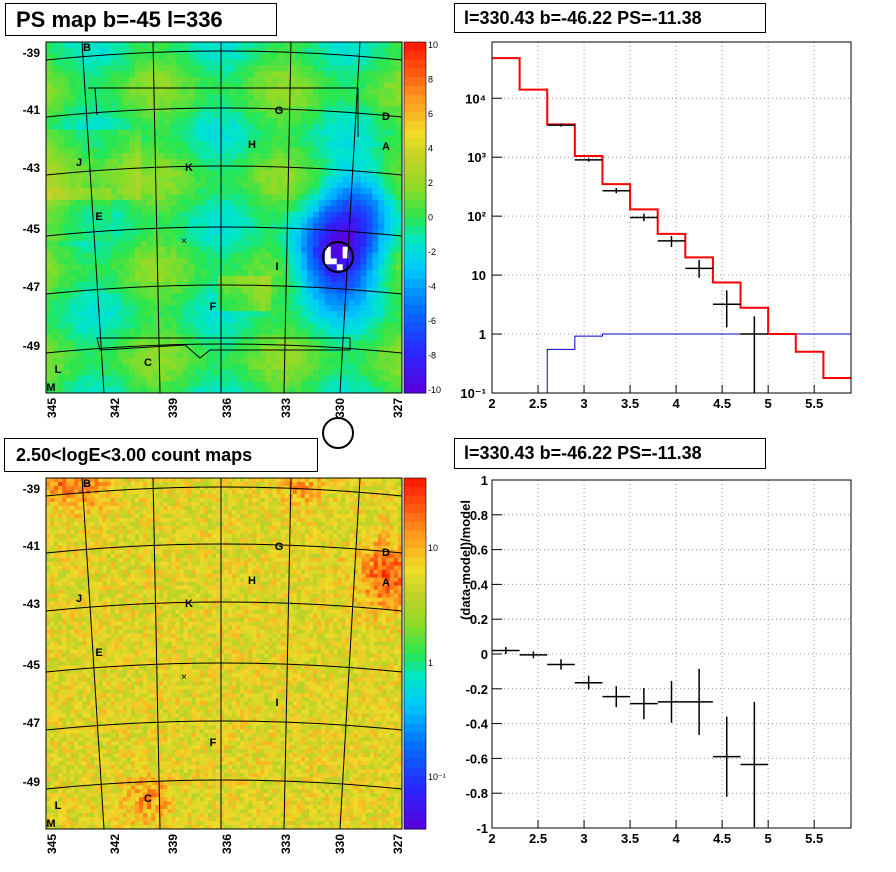 The height and width of the screenshot is (872, 896). Describe the element at coordinates (432, 287) in the screenshot. I see `colorbar-tick-label: -4` at that location.